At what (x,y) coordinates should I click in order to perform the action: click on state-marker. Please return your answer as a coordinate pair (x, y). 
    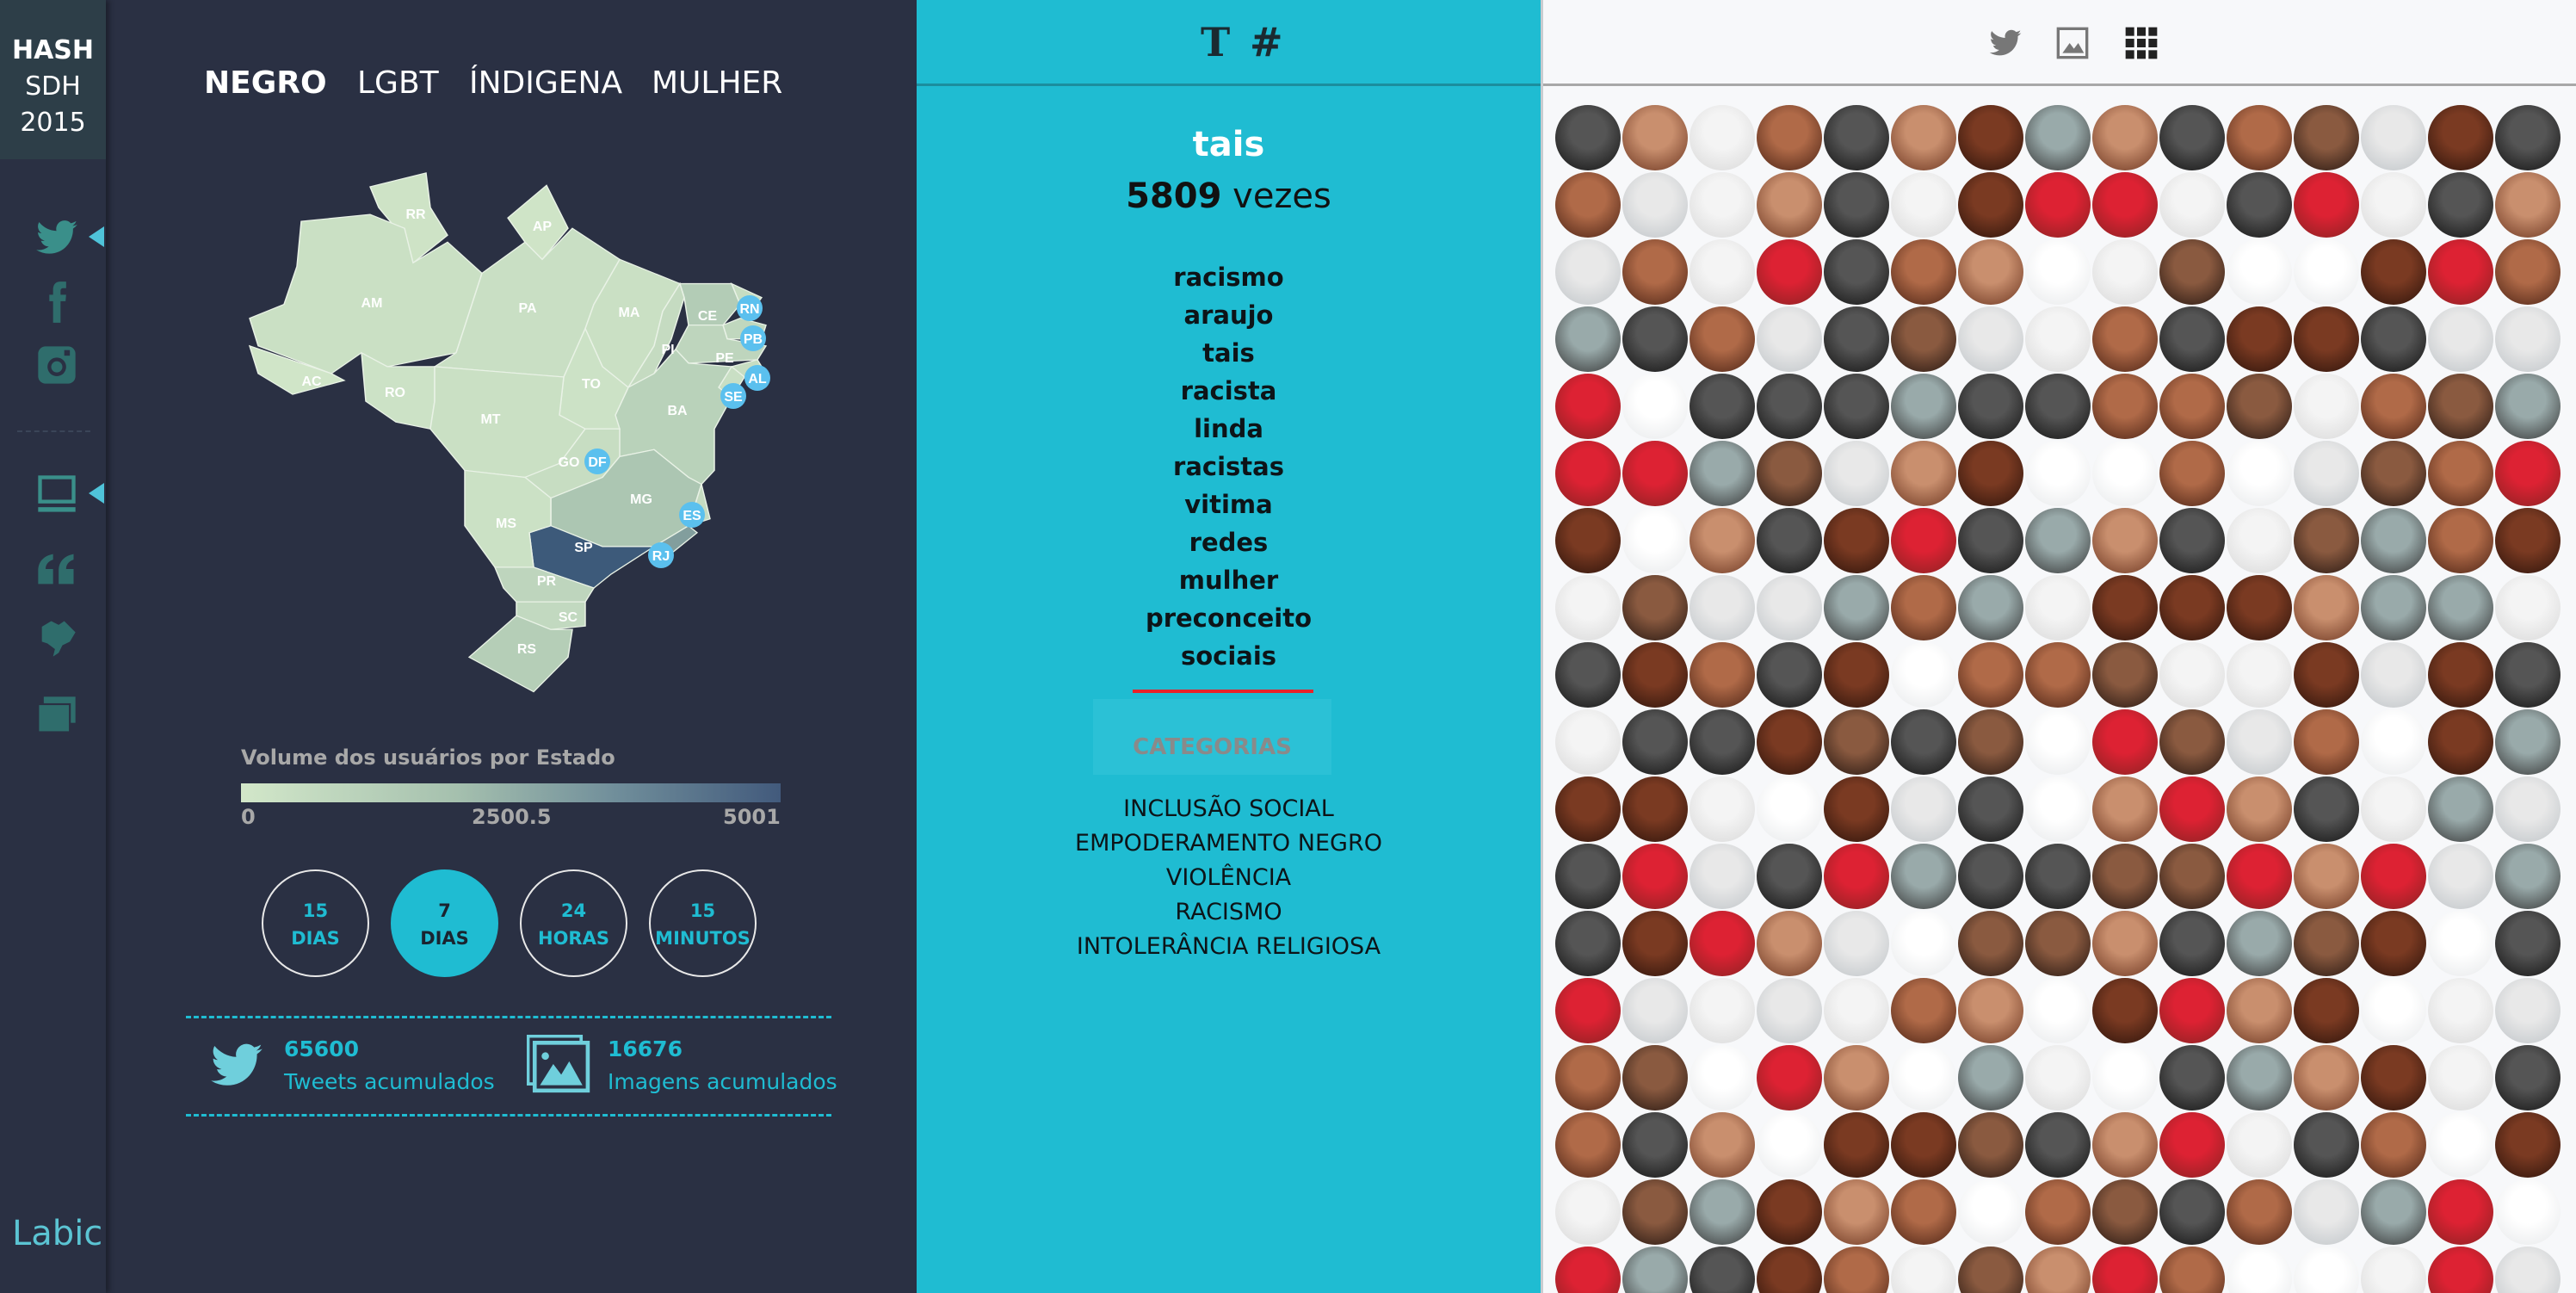
    Looking at the image, I should click on (733, 396).